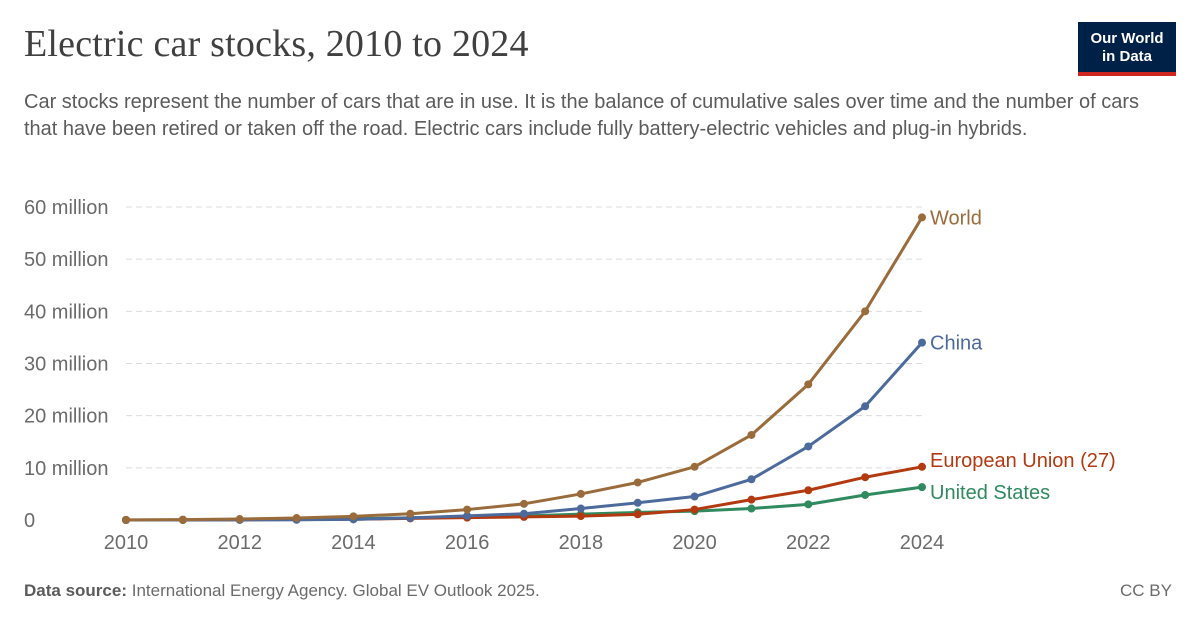  I want to click on x-tick-label: 2018, so click(581, 543).